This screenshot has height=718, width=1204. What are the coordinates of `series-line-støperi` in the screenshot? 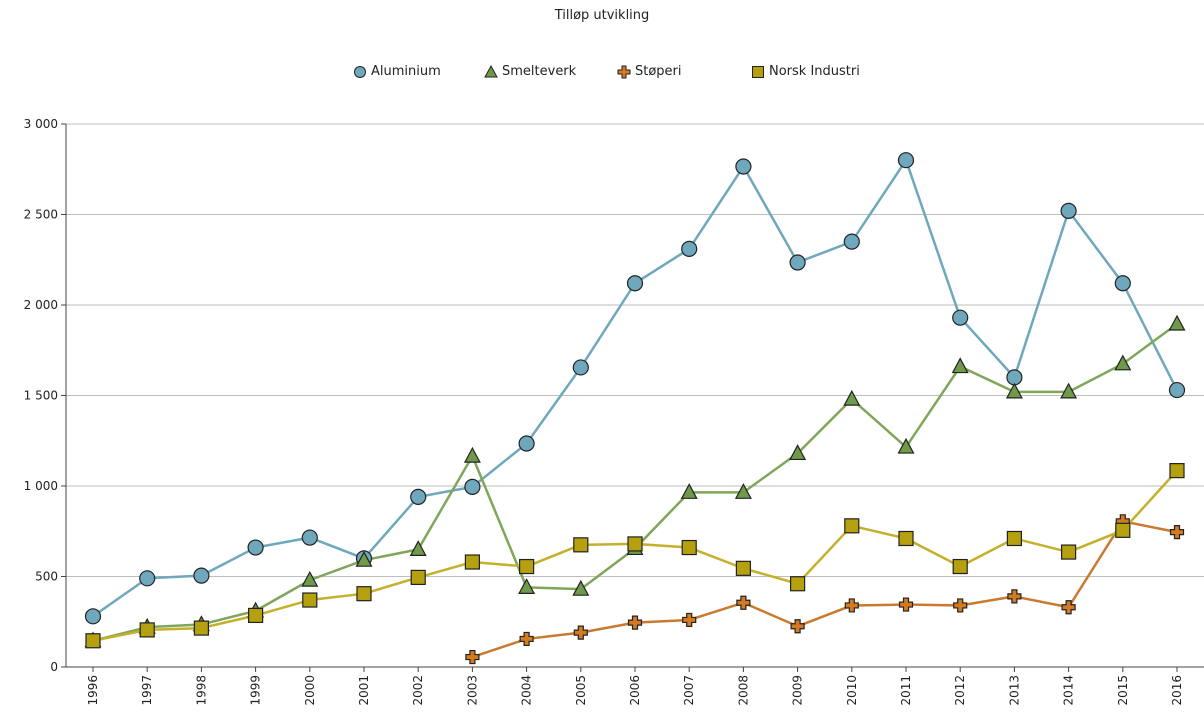 It's located at (825, 589).